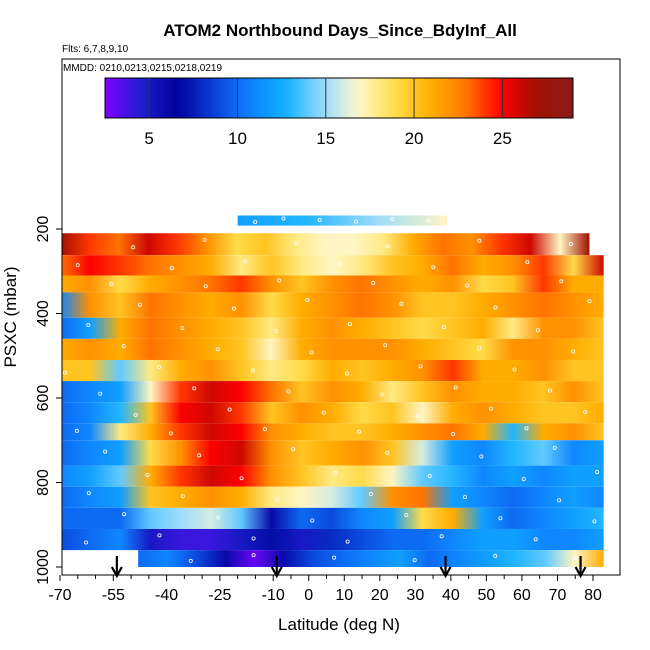 The width and height of the screenshot is (650, 650). I want to click on x-axis-label: Latitude (deg N), so click(339, 624).